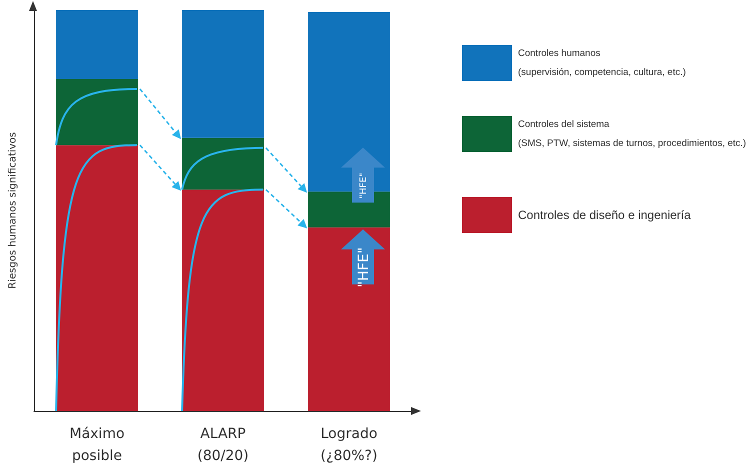 The width and height of the screenshot is (755, 467). What do you see at coordinates (604, 215) in the screenshot?
I see `text: Controles de diseño e ingeniería` at bounding box center [604, 215].